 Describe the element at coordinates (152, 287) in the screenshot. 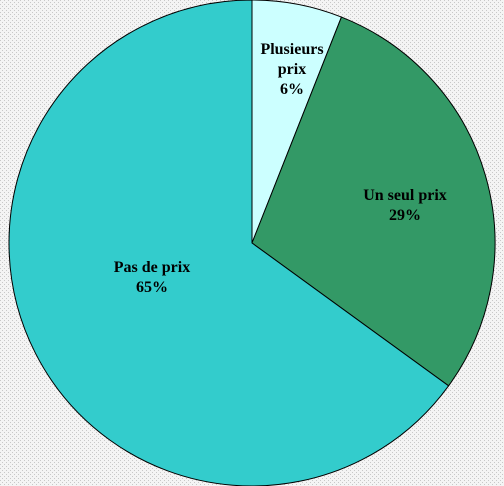

I see `value-label: 65%` at that location.